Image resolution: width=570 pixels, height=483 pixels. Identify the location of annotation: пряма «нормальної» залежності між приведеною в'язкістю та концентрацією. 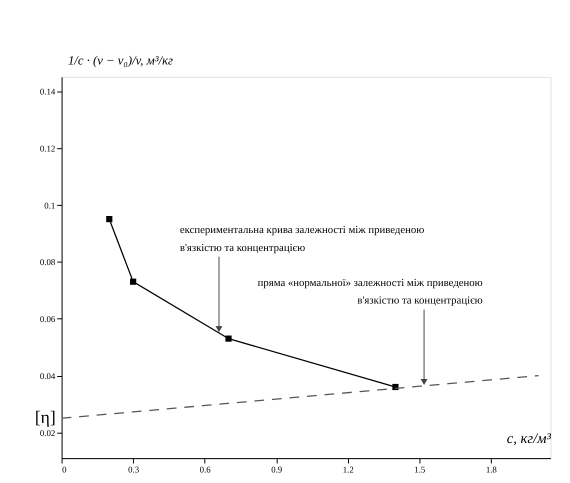
(370, 292).